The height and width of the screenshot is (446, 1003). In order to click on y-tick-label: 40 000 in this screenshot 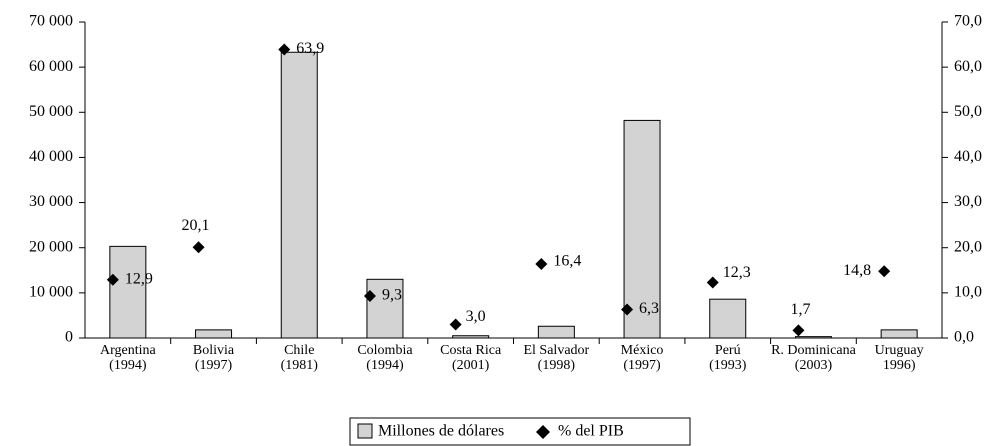, I will do `click(51, 156)`.